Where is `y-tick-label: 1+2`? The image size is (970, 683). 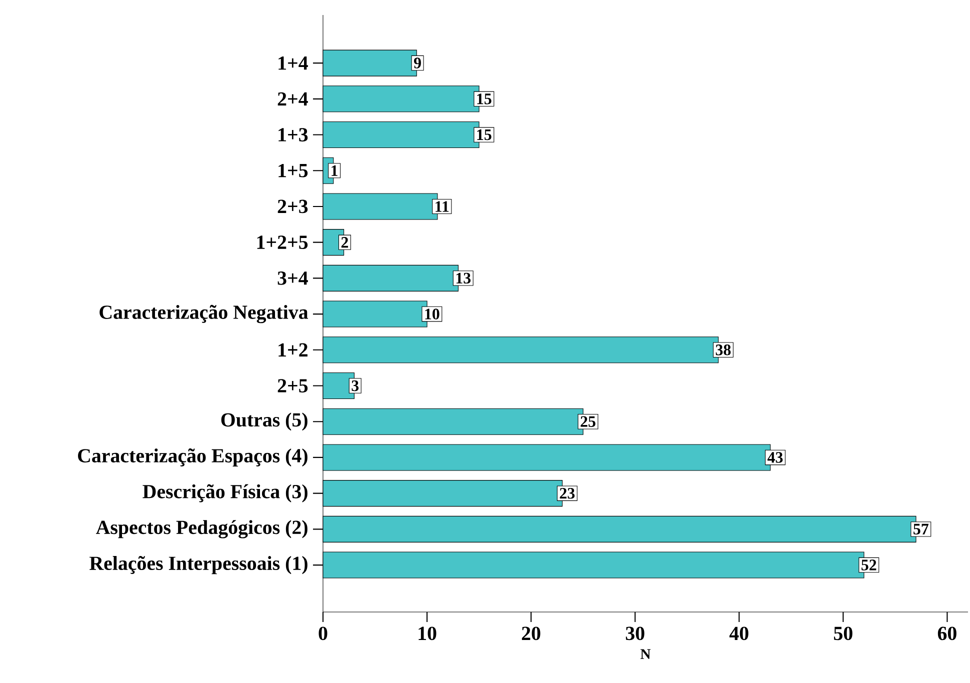 y-tick-label: 1+2 is located at coordinates (293, 349).